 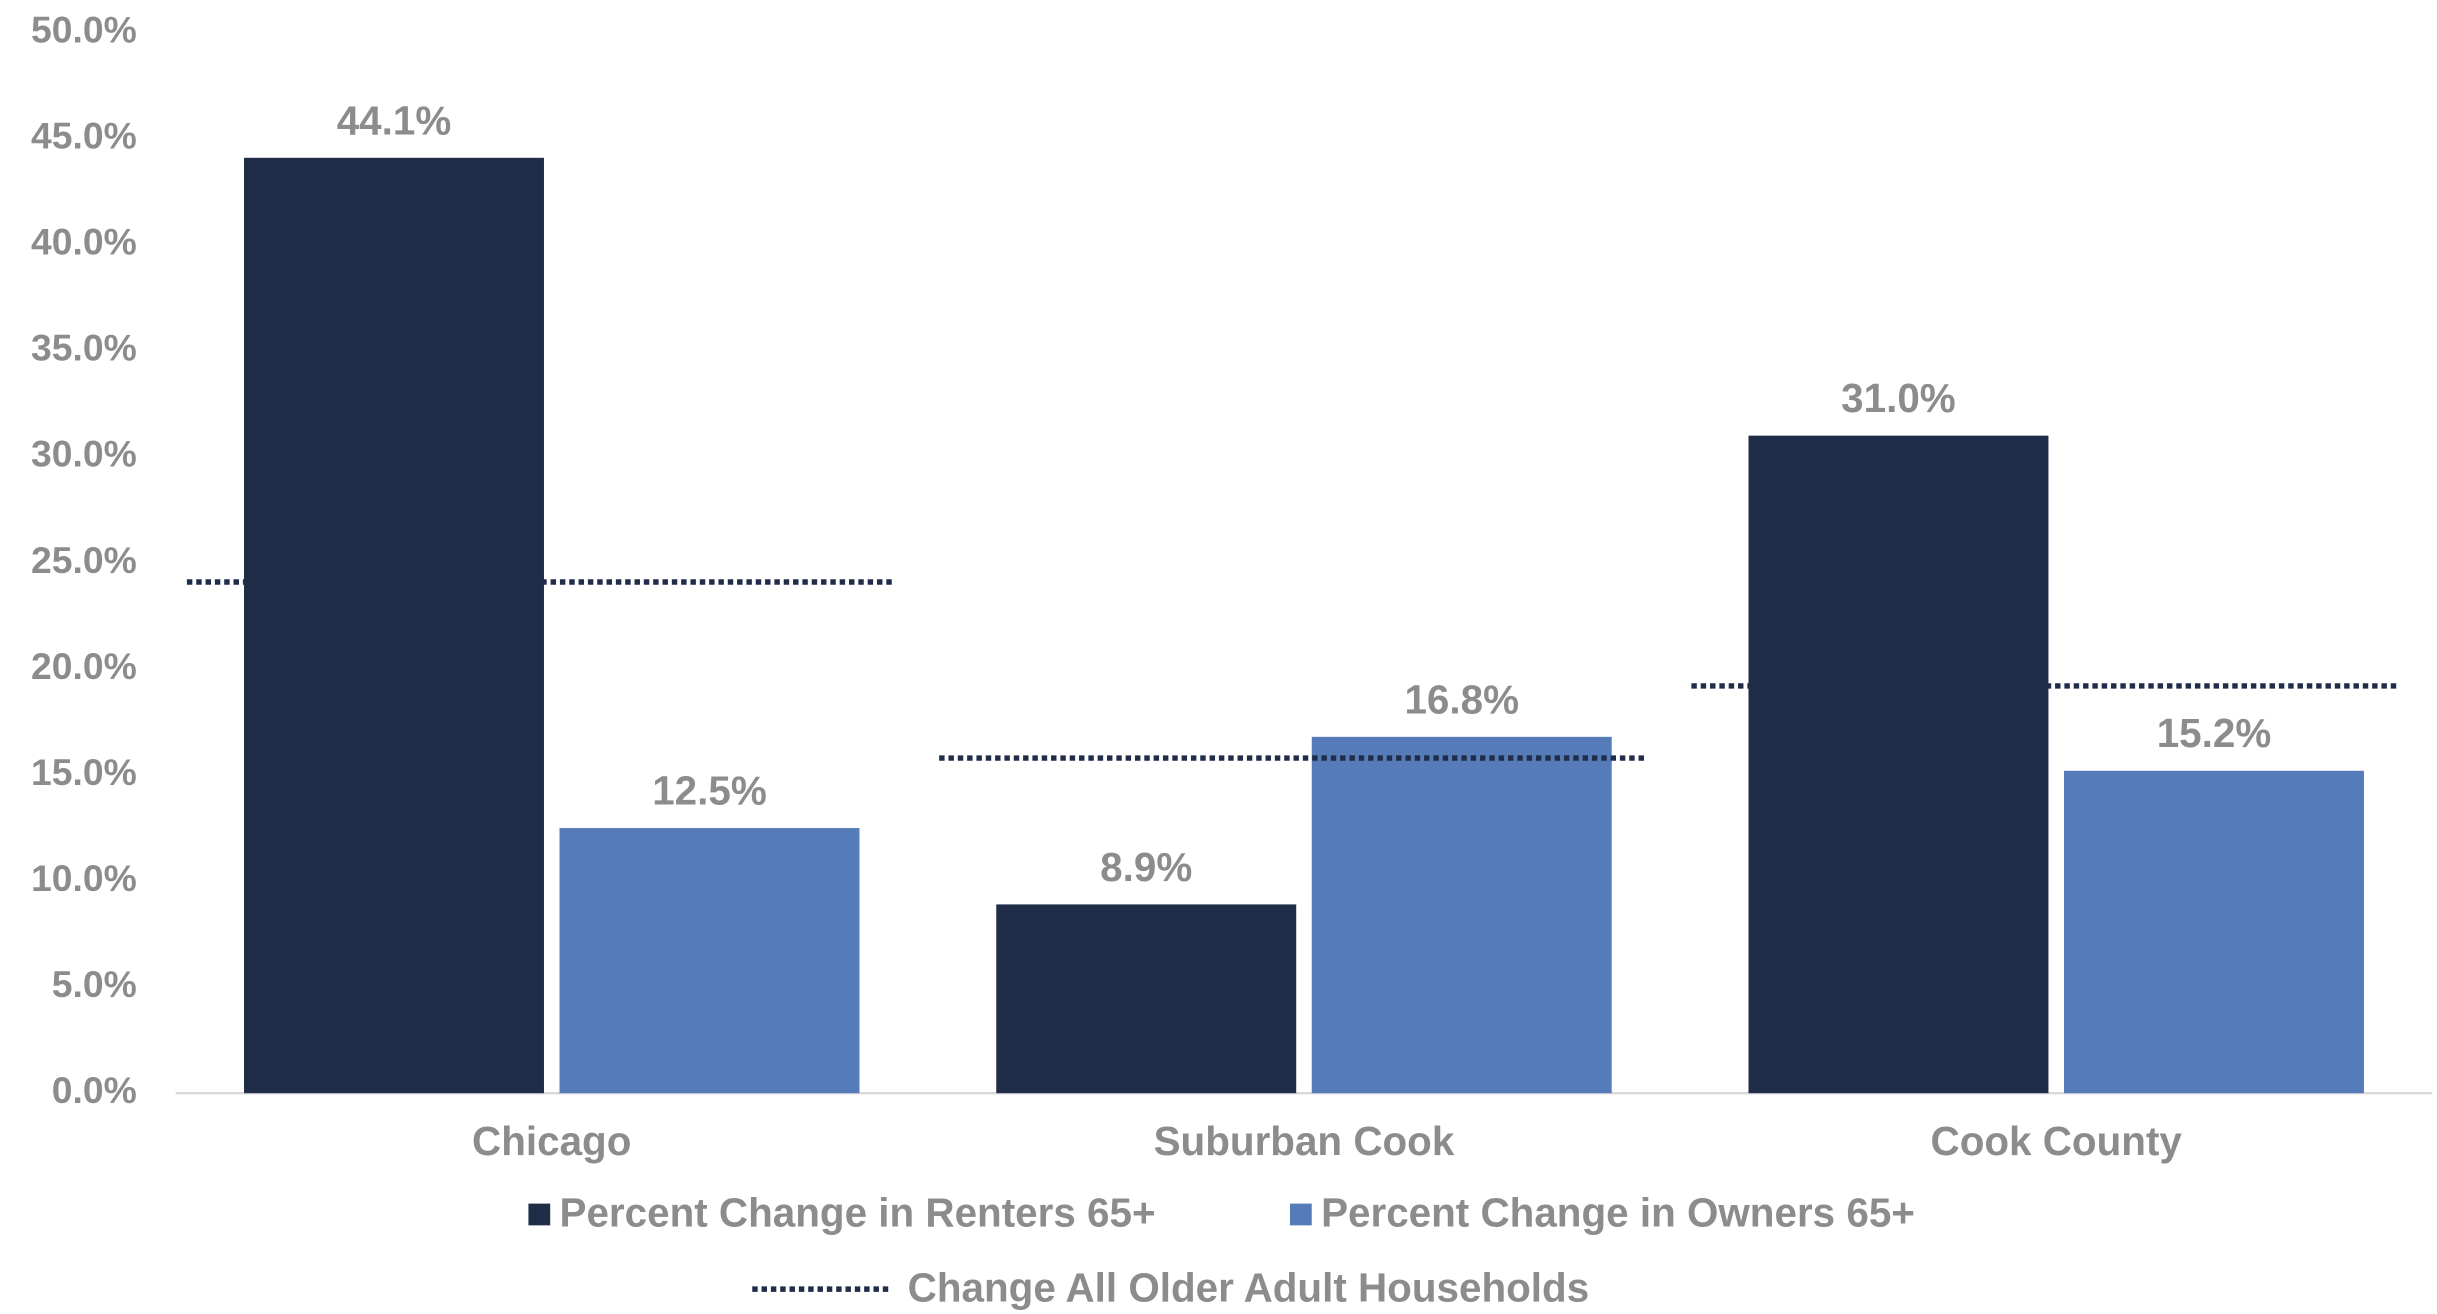 What do you see at coordinates (84, 348) in the screenshot?
I see `y-tick-label: 35.0%` at bounding box center [84, 348].